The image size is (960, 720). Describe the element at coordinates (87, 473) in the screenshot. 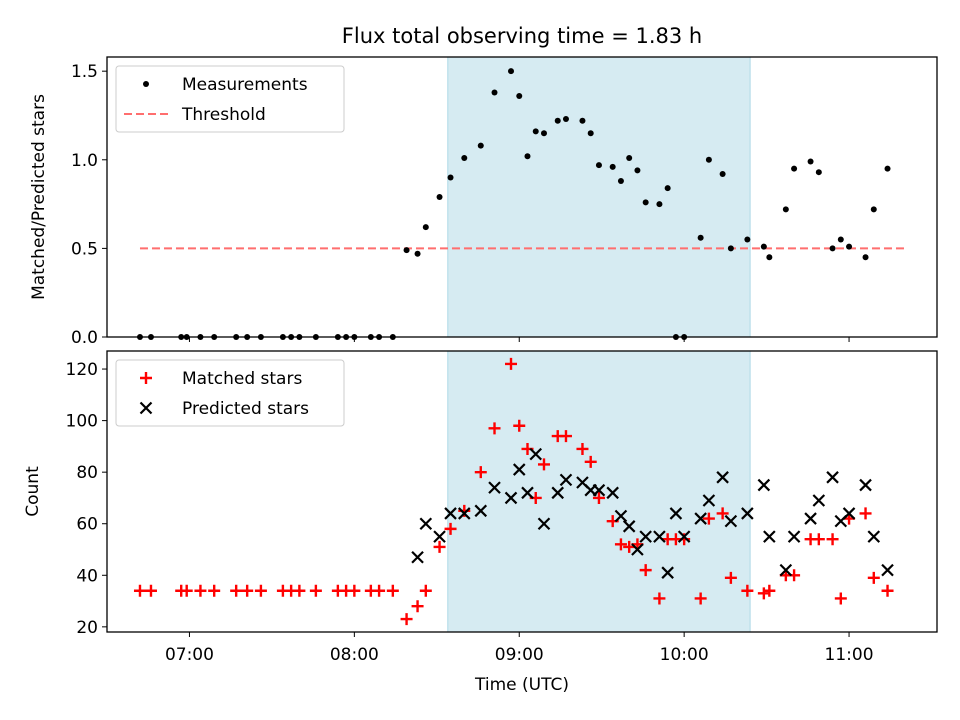

I see `y-tick-label: 80` at that location.